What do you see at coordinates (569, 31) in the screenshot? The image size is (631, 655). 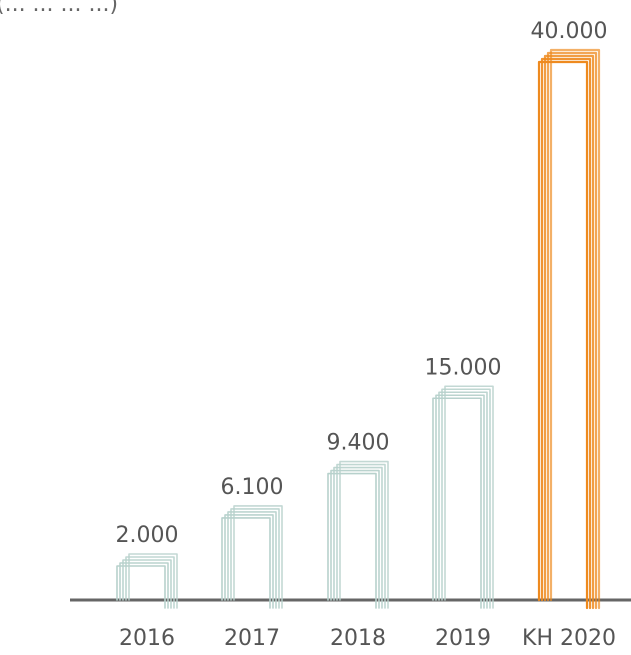 I see `data-label: 40.000` at bounding box center [569, 31].